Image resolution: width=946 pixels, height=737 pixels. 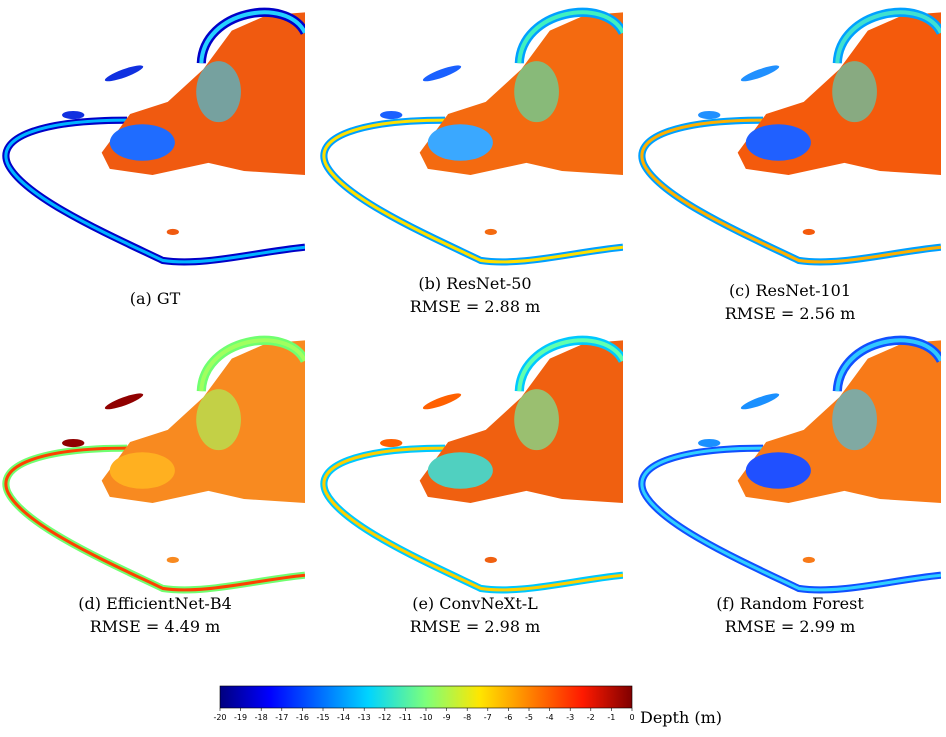 What do you see at coordinates (467, 717) in the screenshot?
I see `tick-label: -8` at bounding box center [467, 717].